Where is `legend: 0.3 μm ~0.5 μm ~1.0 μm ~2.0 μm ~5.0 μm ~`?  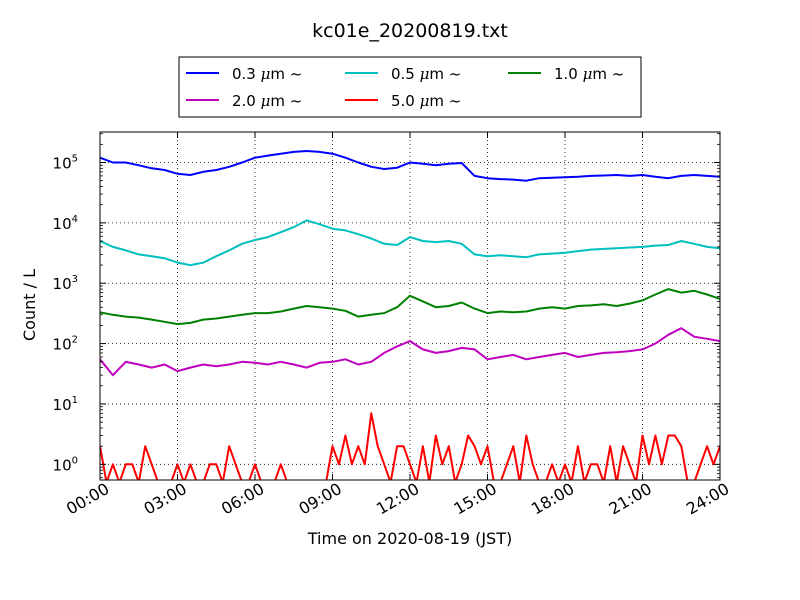 legend: 0.3 μm ~0.5 μm ~1.0 μm ~2.0 μm ~5.0 μm ~ is located at coordinates (410, 87).